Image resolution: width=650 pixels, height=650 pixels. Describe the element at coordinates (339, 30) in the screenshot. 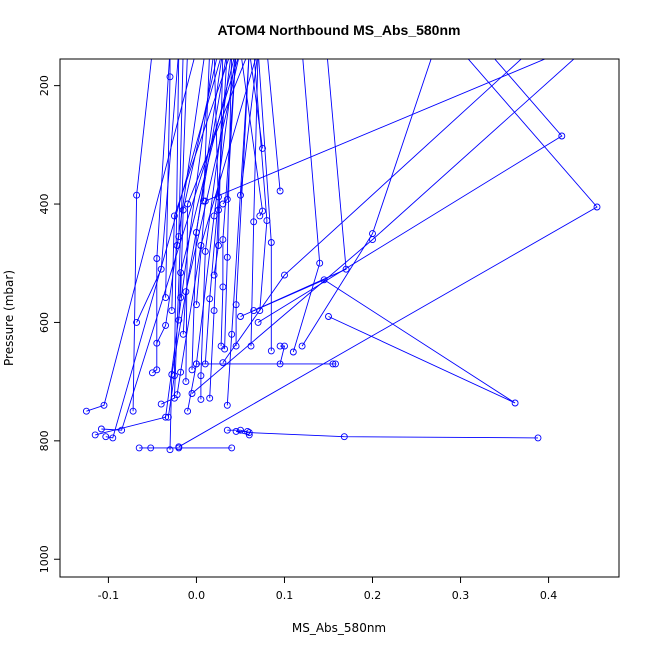

I see `chart-title: ATOM4 Northbound MS_Abs_580nm` at that location.